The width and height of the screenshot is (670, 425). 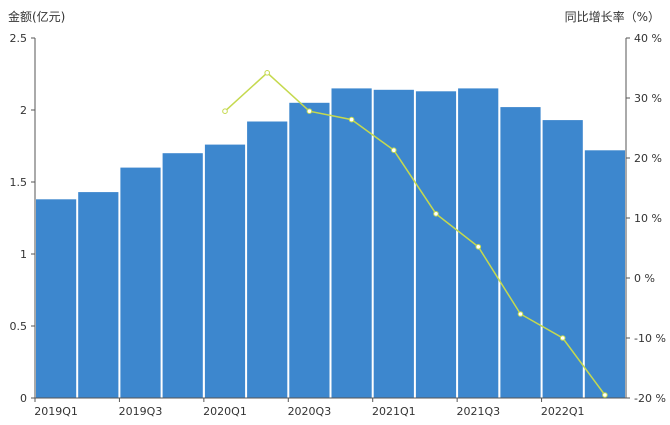 I want to click on bar-2021Q1, so click(x=393, y=244).